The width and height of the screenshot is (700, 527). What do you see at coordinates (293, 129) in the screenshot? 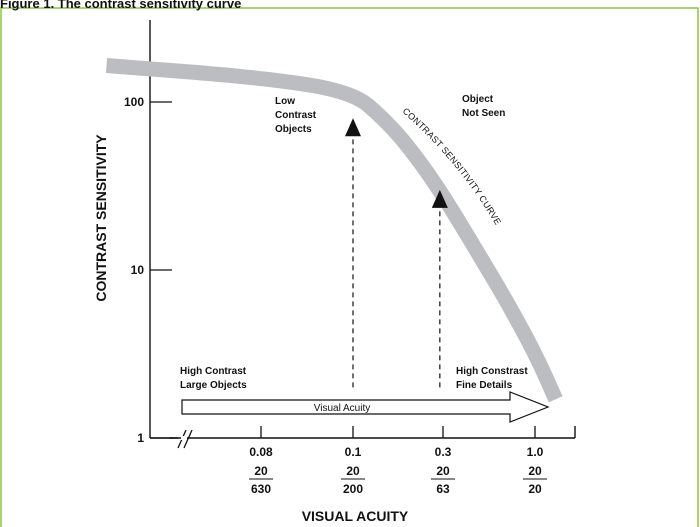
I see `annotation-low-contrast-line-3: Objects` at bounding box center [293, 129].